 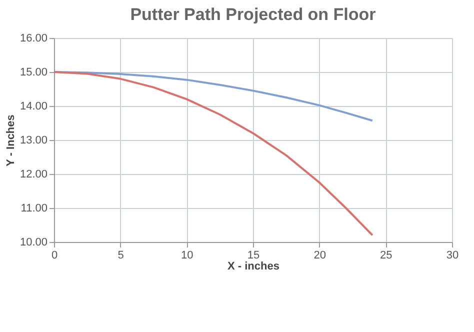 What do you see at coordinates (254, 266) in the screenshot?
I see `x-axis-title: X - inches` at bounding box center [254, 266].